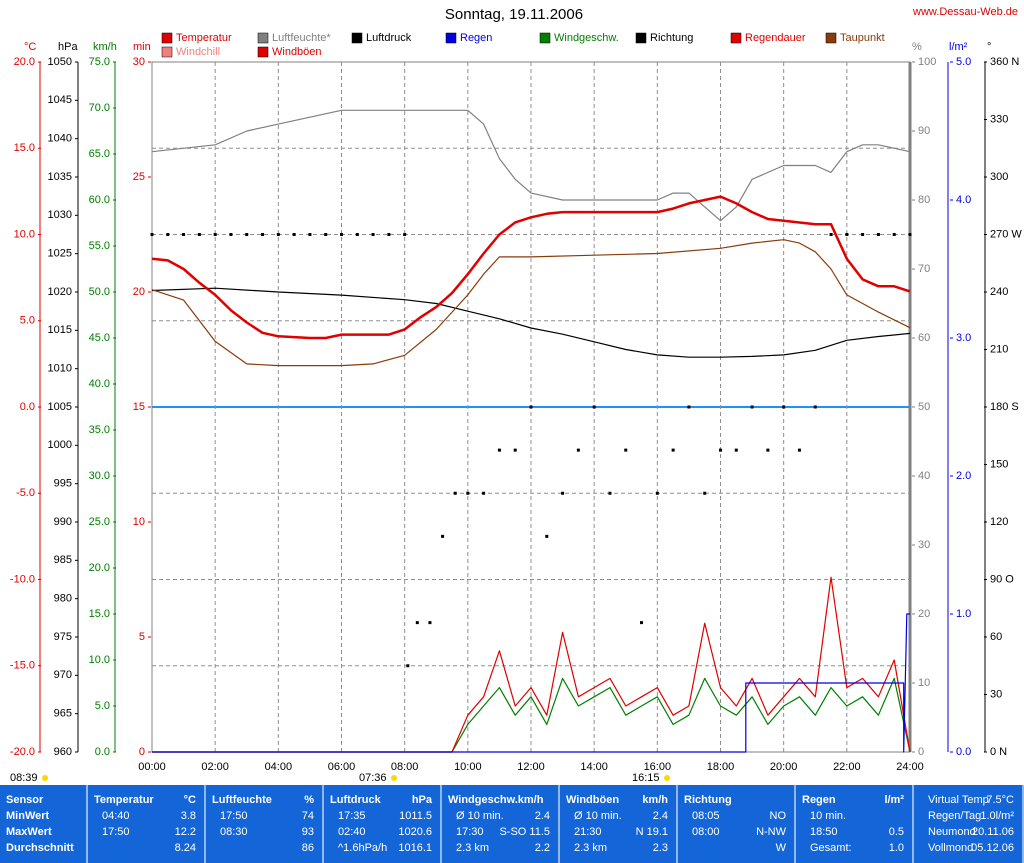 This screenshot has height=863, width=1024. I want to click on cell-value: 2.3, so click(660, 848).